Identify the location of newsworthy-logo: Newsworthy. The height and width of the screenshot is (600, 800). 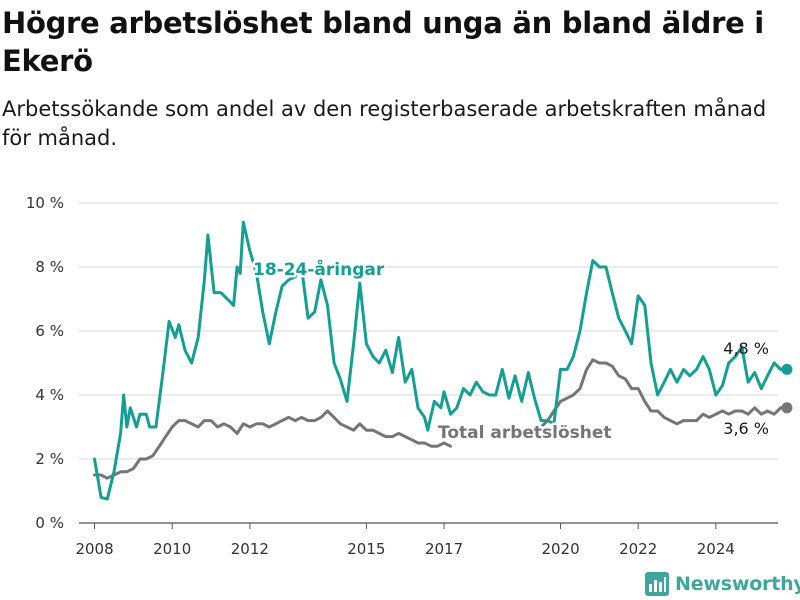
(722, 584).